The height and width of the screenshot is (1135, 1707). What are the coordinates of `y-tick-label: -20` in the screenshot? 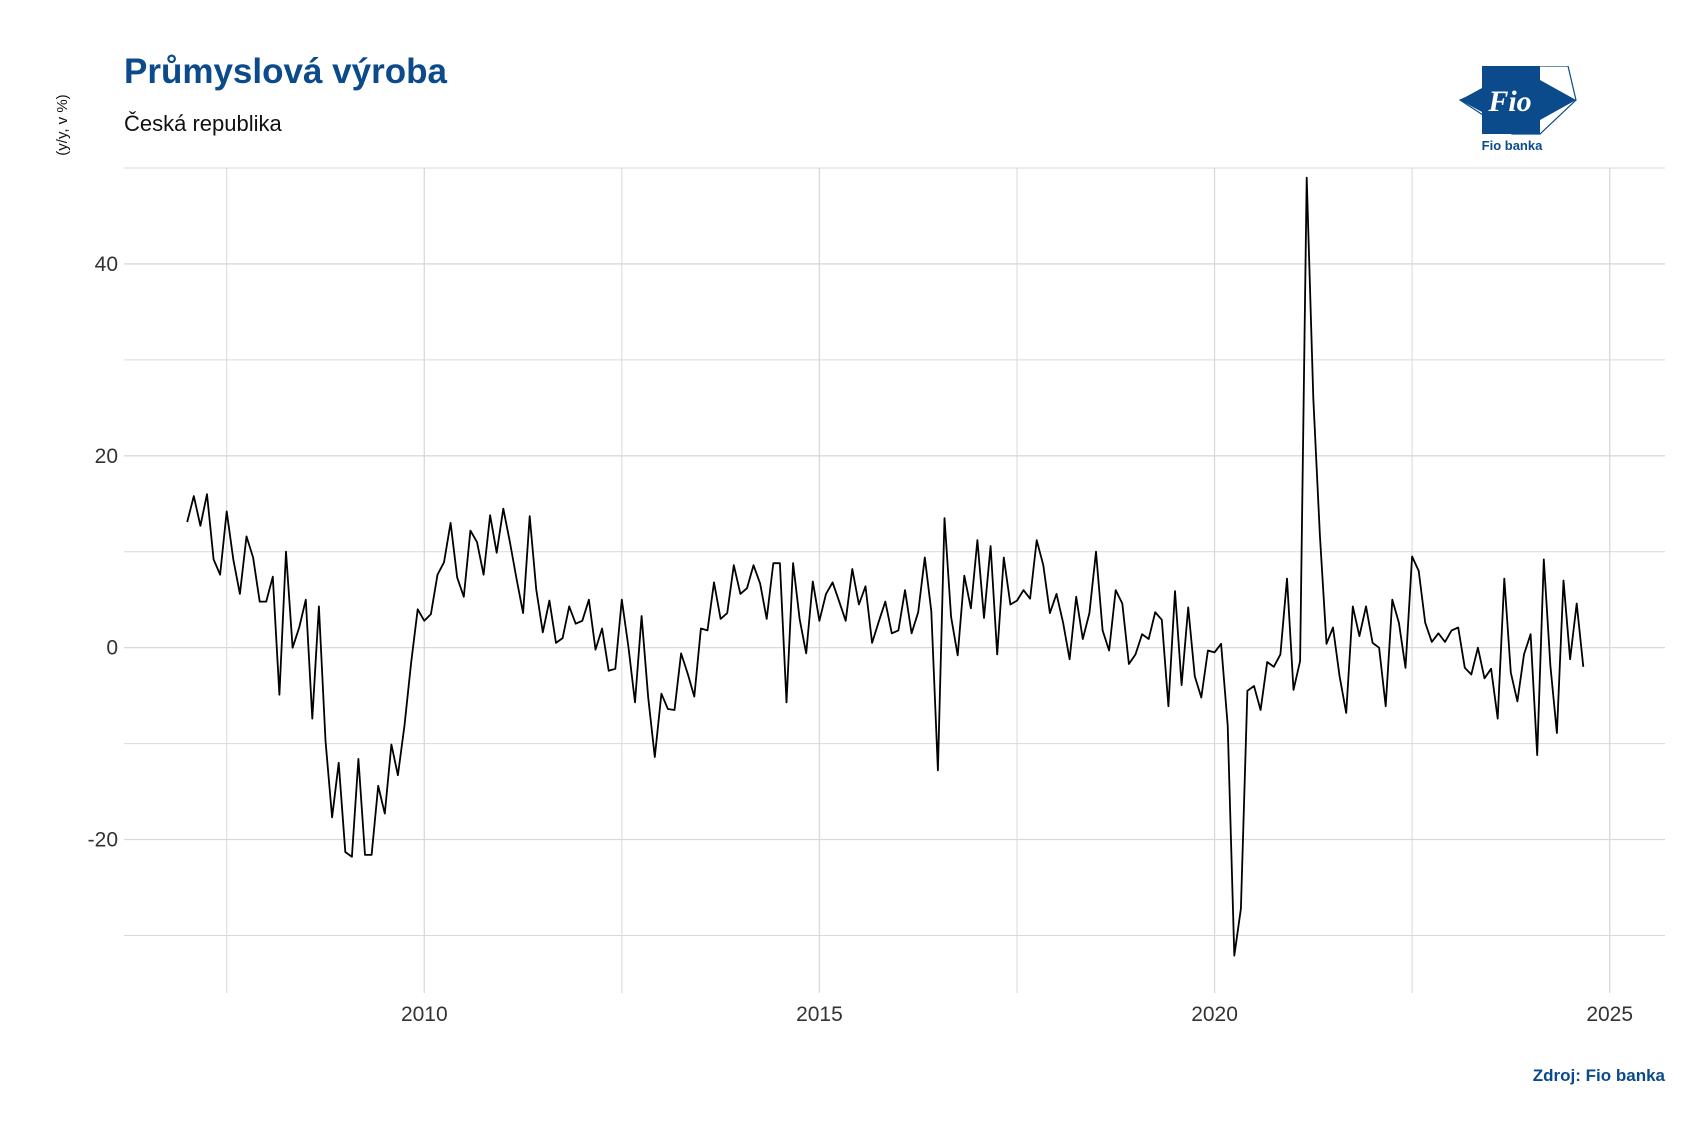 It's located at (103, 840).